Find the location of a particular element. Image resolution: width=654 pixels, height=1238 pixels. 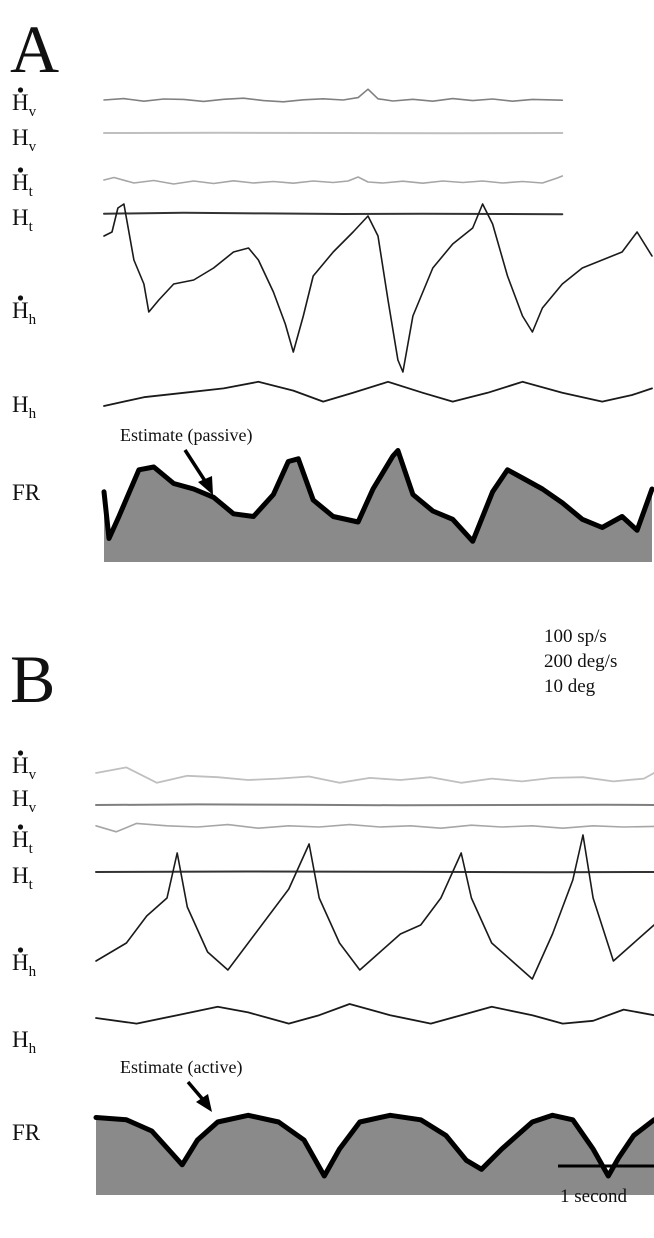

panel-letter-a: A is located at coordinates (34, 49).